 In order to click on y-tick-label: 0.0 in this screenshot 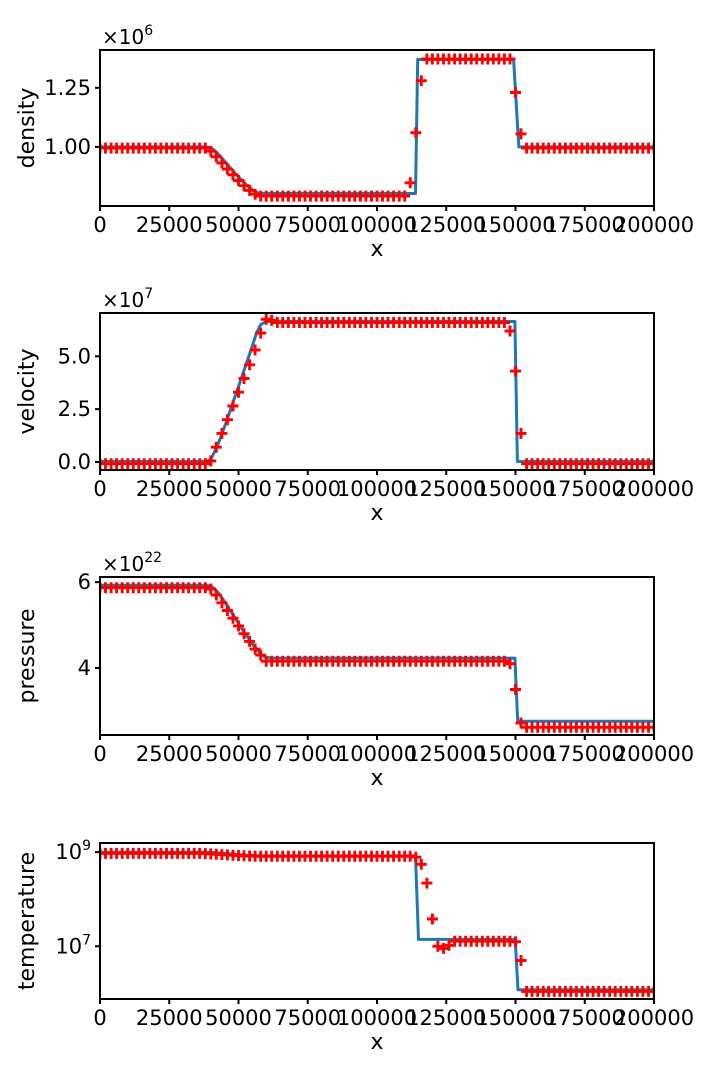, I will do `click(74, 462)`.